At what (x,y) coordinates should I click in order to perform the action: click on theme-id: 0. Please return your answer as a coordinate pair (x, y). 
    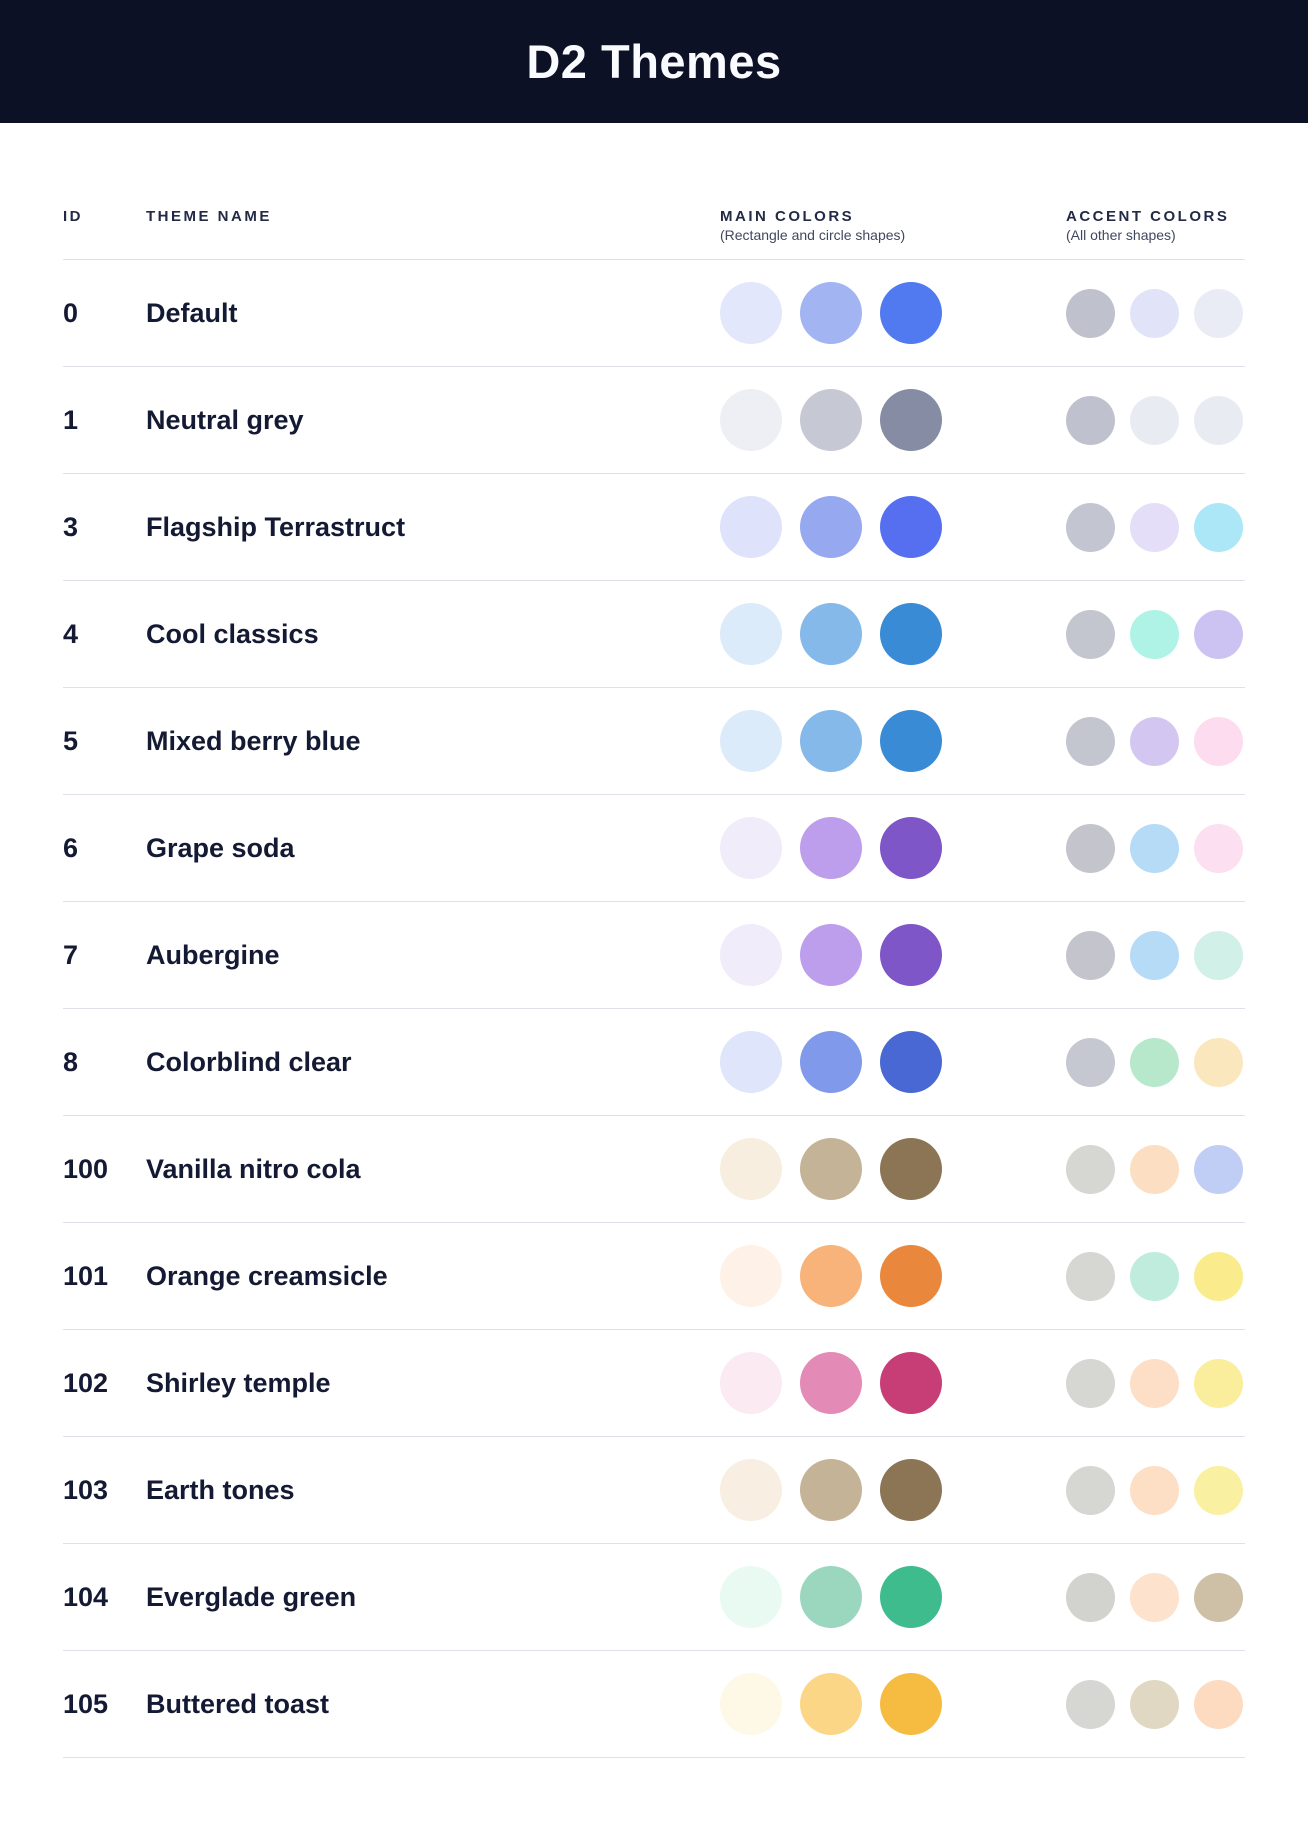
    Looking at the image, I should click on (71, 312).